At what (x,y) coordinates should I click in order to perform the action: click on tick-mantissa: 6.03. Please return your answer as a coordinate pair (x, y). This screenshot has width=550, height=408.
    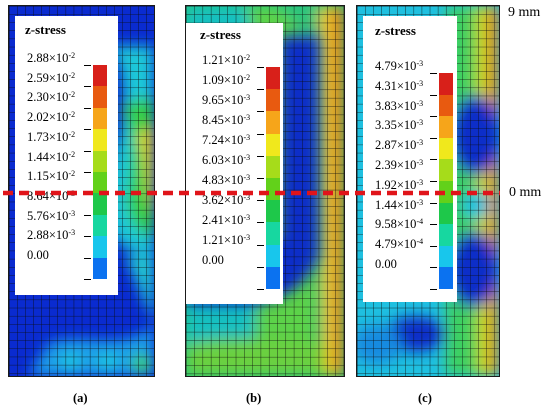
    Looking at the image, I should click on (213, 160).